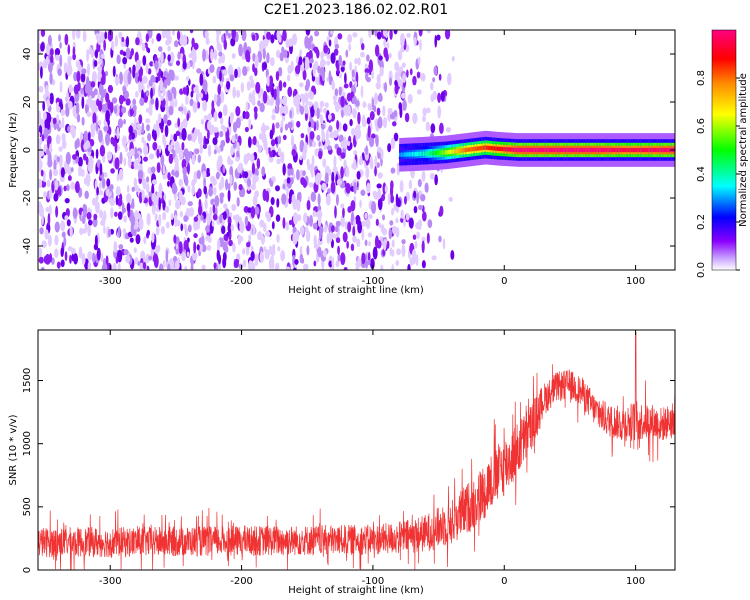 This screenshot has width=750, height=600. What do you see at coordinates (110, 581) in the screenshot?
I see `snr-x-tick-label: -300` at bounding box center [110, 581].